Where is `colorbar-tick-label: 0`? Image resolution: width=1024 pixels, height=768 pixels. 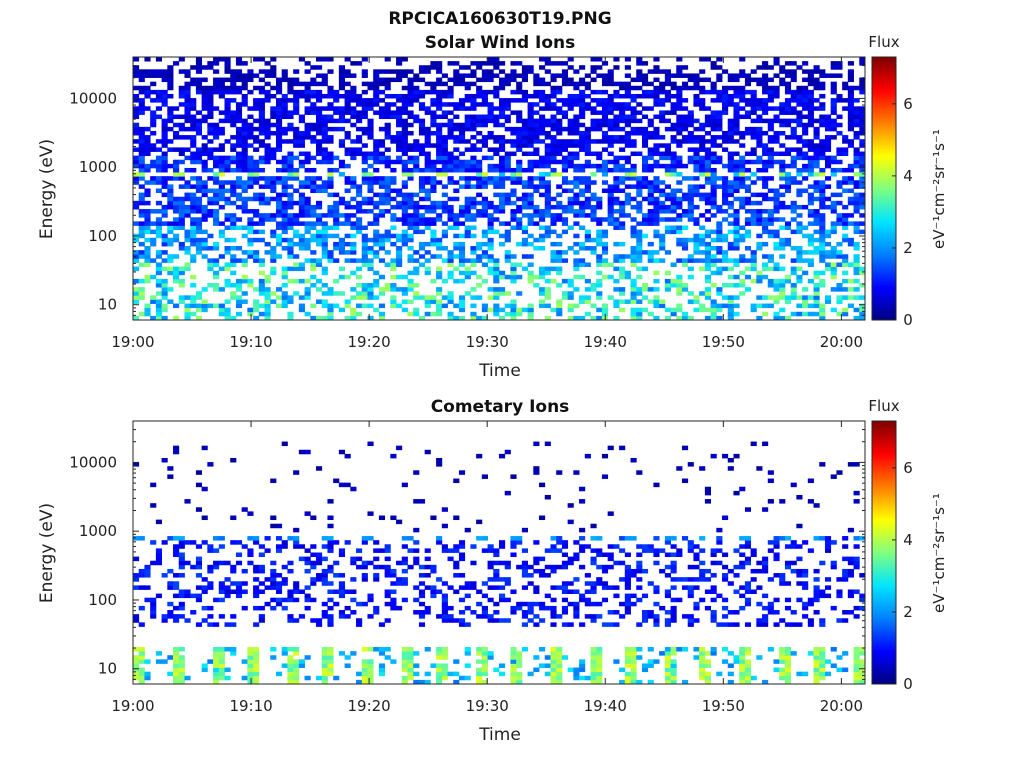
colorbar-tick-label: 0 is located at coordinates (908, 320).